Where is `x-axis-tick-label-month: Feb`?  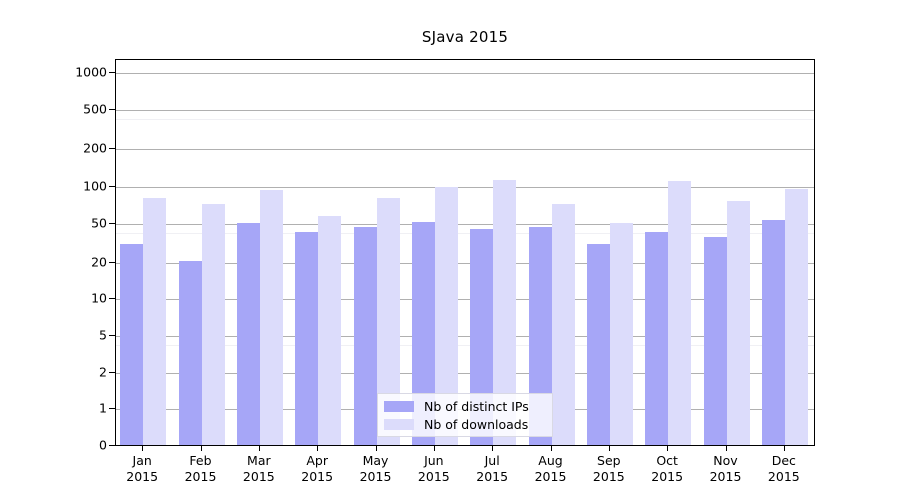 x-axis-tick-label-month: Feb is located at coordinates (200, 460).